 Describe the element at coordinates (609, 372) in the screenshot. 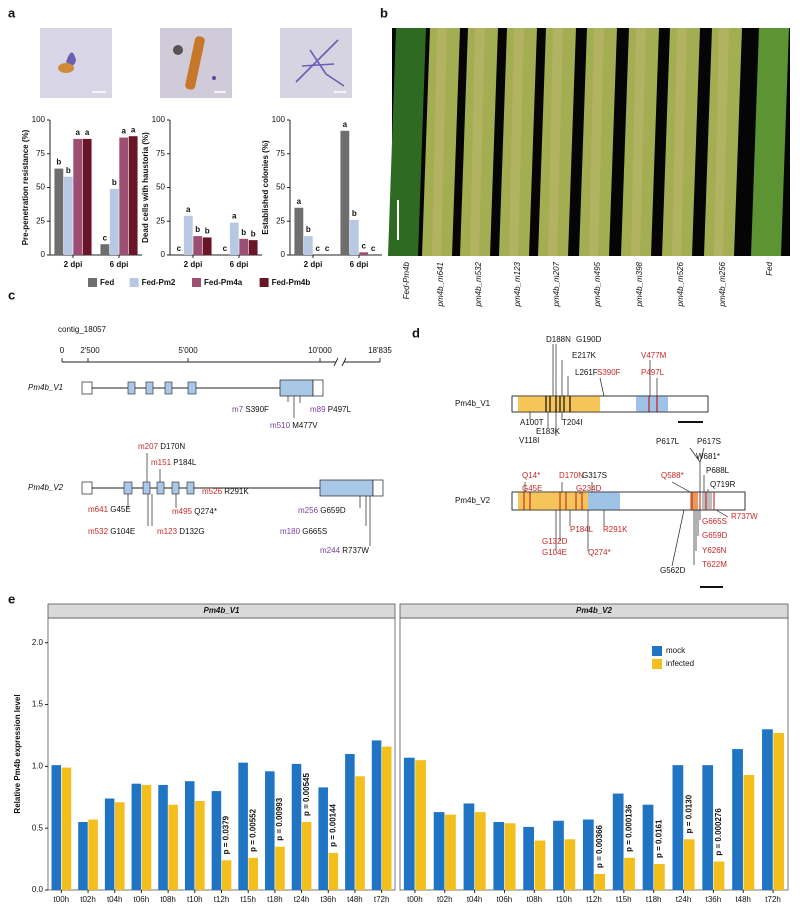

I see `mutation-label: S390F` at that location.